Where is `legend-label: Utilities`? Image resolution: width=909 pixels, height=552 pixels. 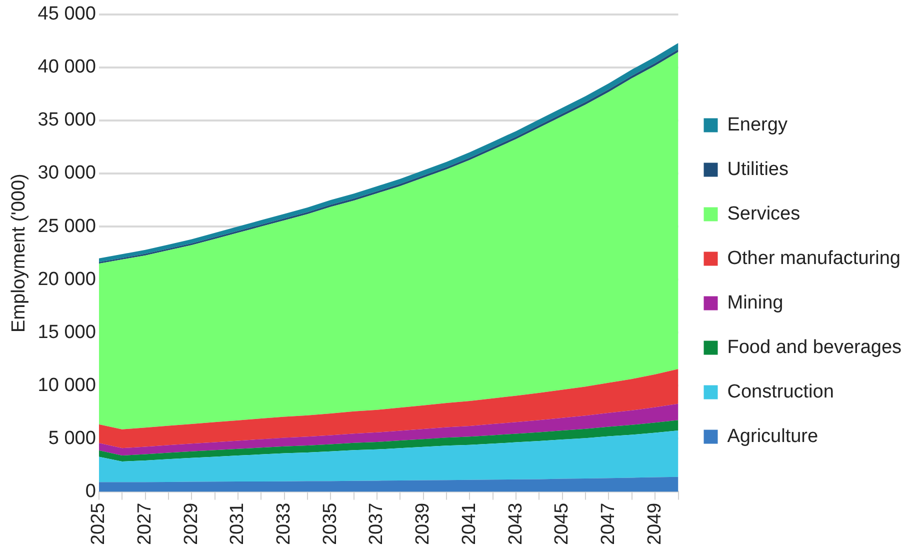 legend-label: Utilities is located at coordinates (757, 169).